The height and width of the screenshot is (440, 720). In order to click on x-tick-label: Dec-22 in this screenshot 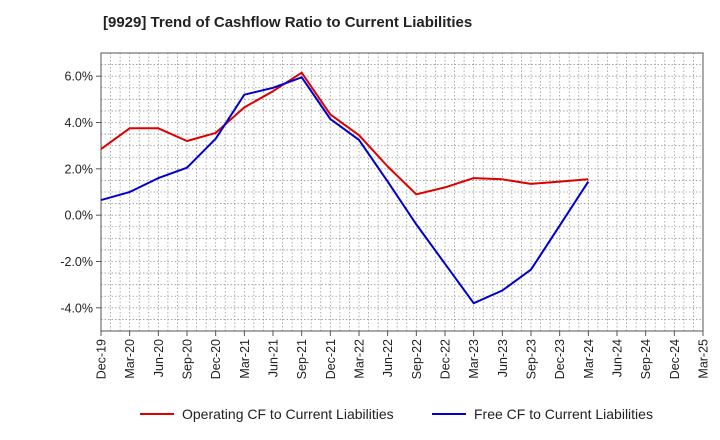, I will do `click(446, 359)`.